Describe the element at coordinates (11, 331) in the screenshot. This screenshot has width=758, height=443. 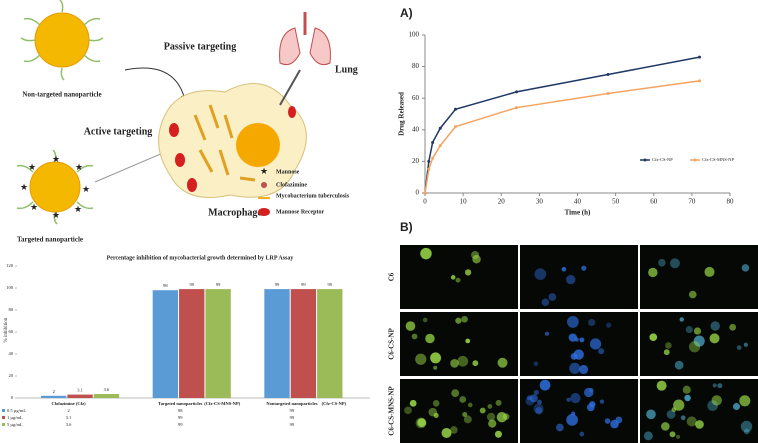
I see `y-tick-label: 60` at that location.